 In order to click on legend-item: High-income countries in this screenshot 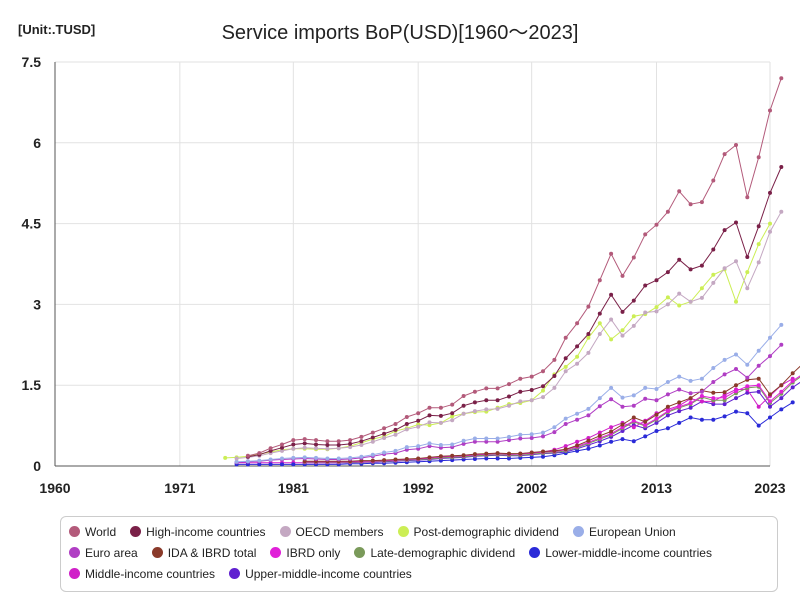, I will do `click(198, 531)`.